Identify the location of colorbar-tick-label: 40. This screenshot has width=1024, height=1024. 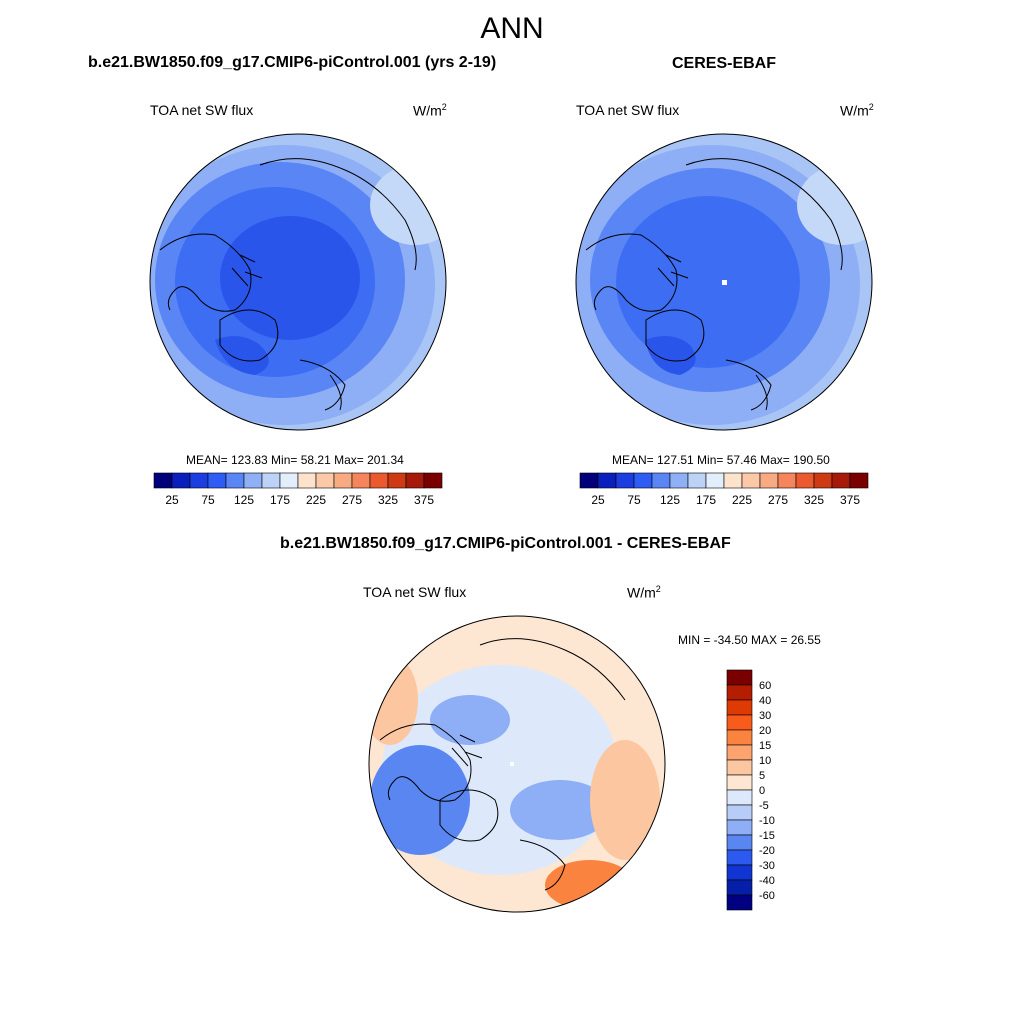
(765, 701).